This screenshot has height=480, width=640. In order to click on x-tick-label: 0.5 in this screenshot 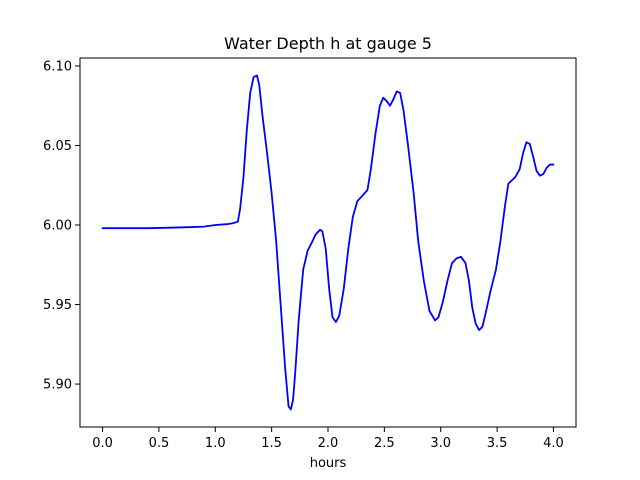, I will do `click(159, 443)`.